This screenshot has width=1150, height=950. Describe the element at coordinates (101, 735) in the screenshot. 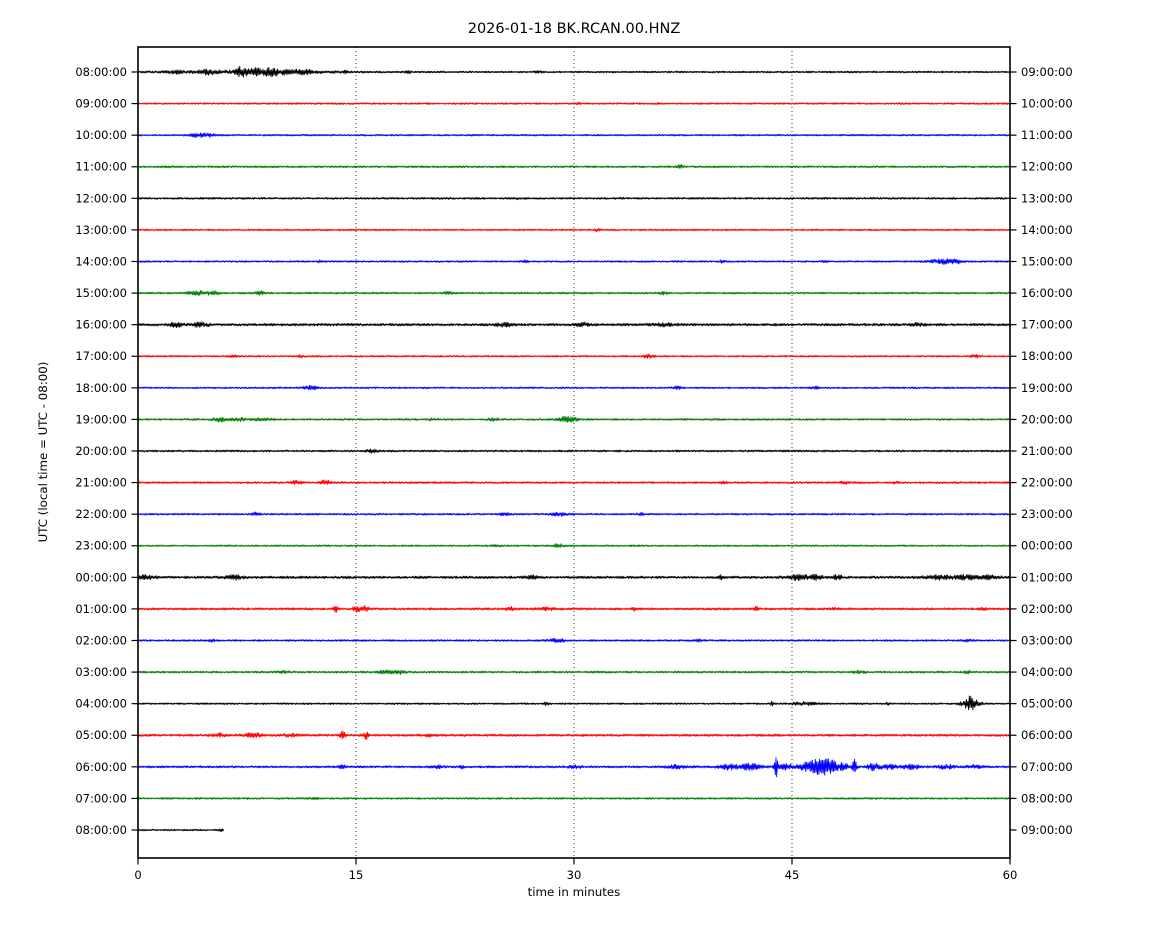

I see `utc-time-label: 05:00:00` at that location.